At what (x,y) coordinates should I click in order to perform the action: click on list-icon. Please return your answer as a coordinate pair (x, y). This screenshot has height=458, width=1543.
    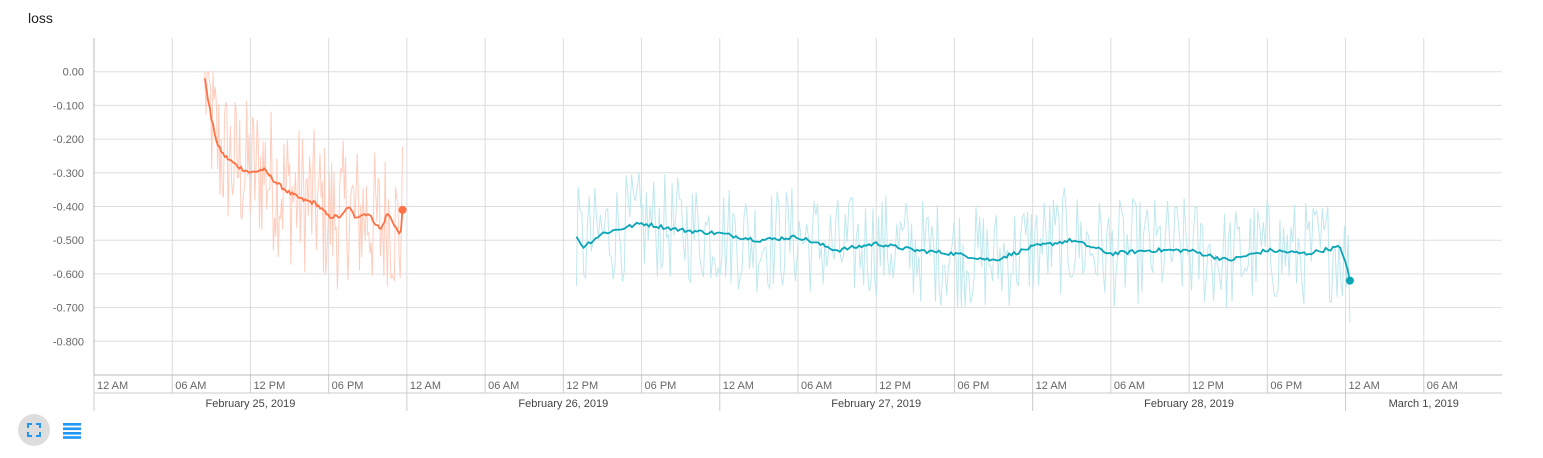
    Looking at the image, I should click on (72, 431).